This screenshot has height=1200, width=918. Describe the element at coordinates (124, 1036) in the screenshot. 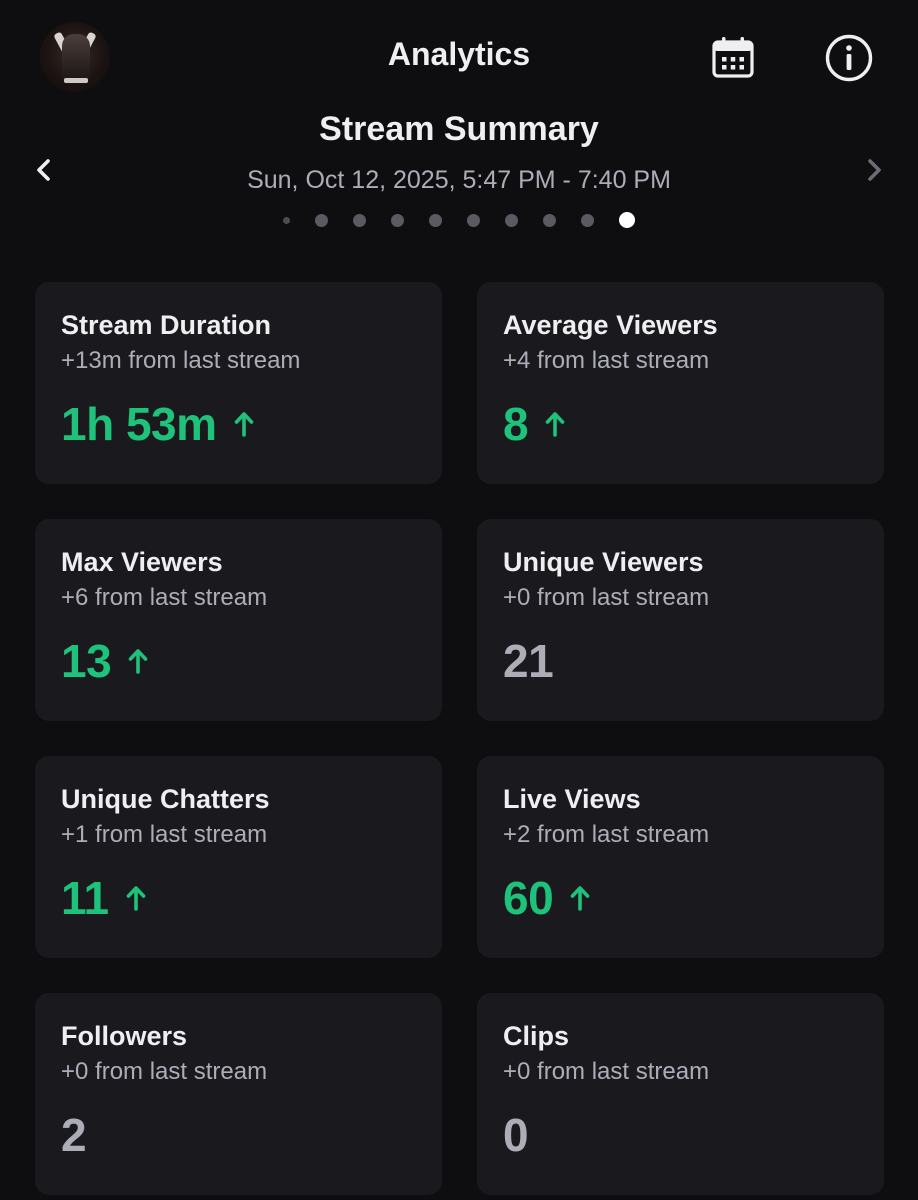

I see `stat-label: Followers` at that location.